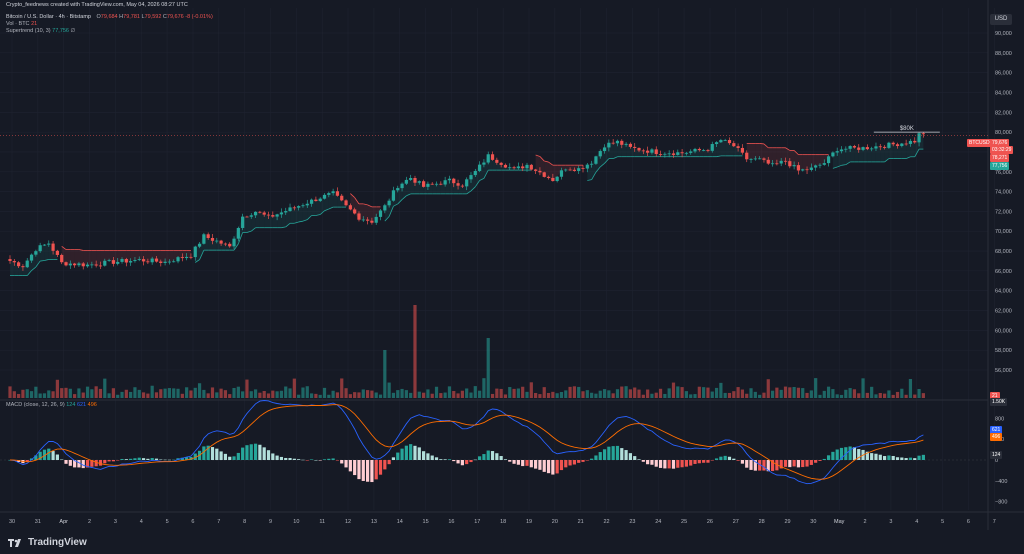  I want to click on macd-hist-value: 124, so click(71, 405).